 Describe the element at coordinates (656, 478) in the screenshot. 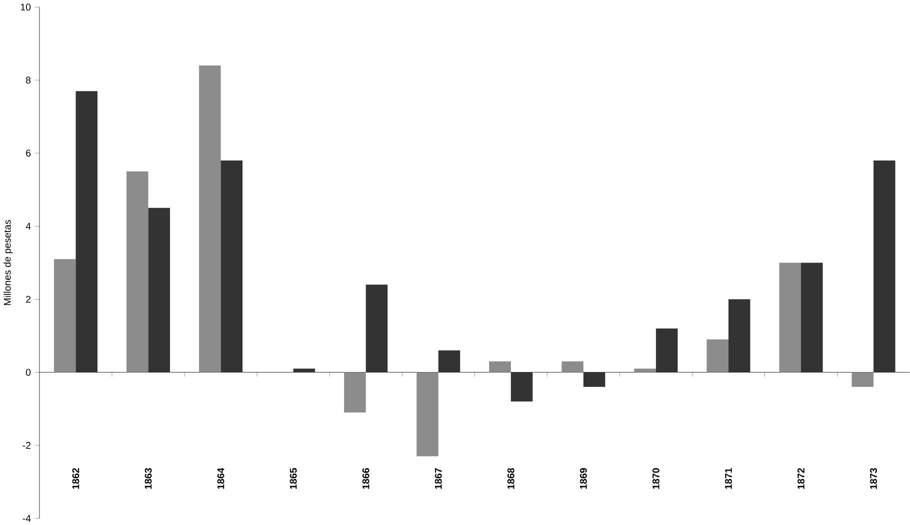

I see `x-tick-label: 1870` at that location.